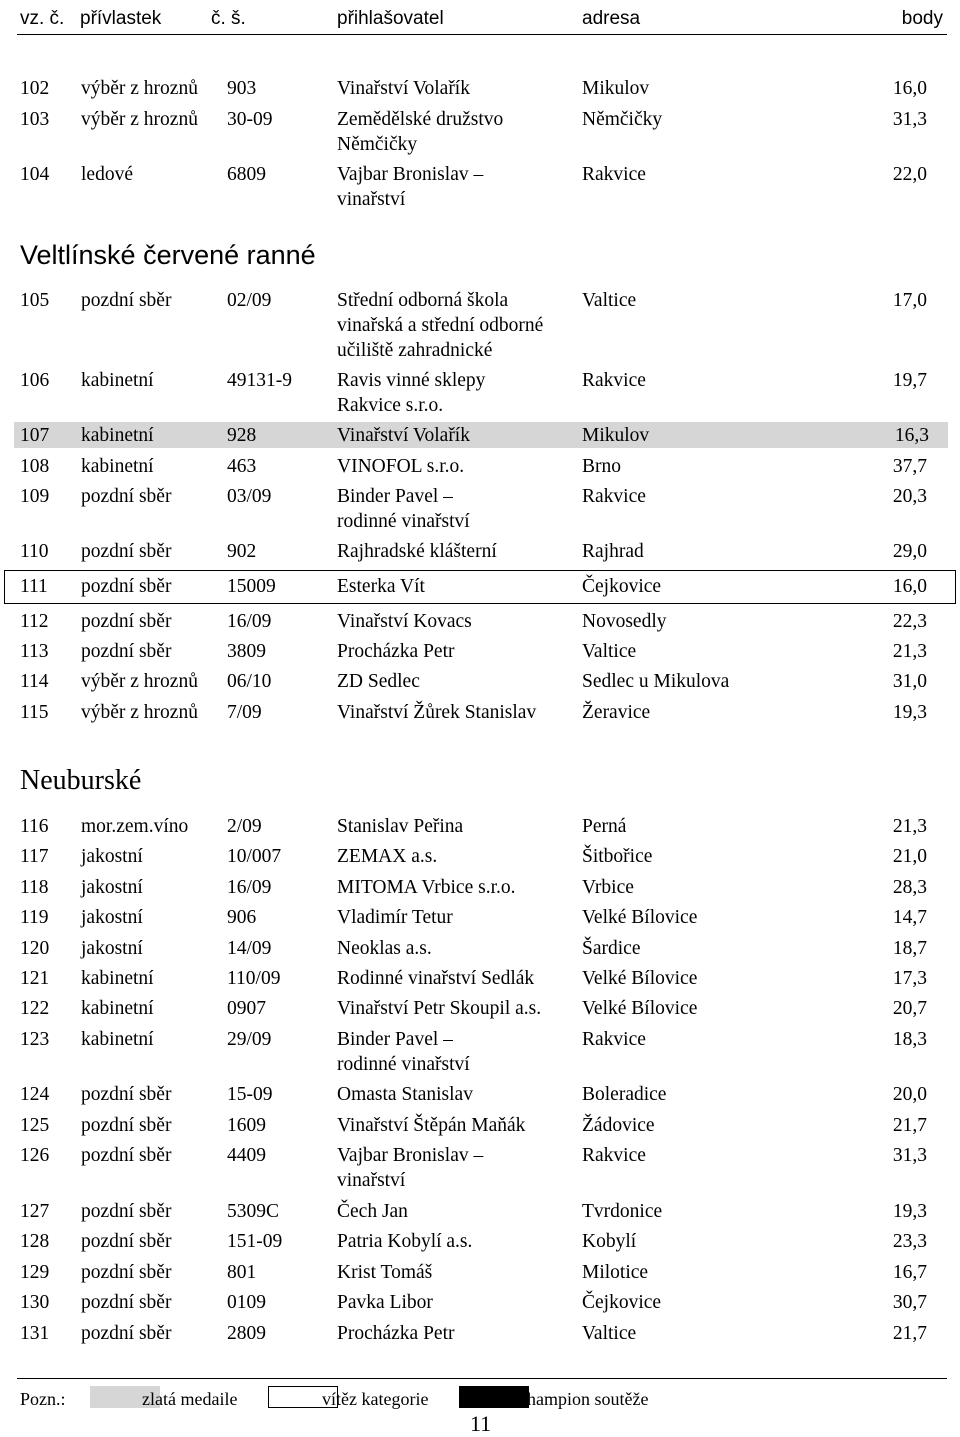 This screenshot has height=1437, width=960. What do you see at coordinates (381, 586) in the screenshot?
I see `entry-entrant: Esterka Vít` at bounding box center [381, 586].